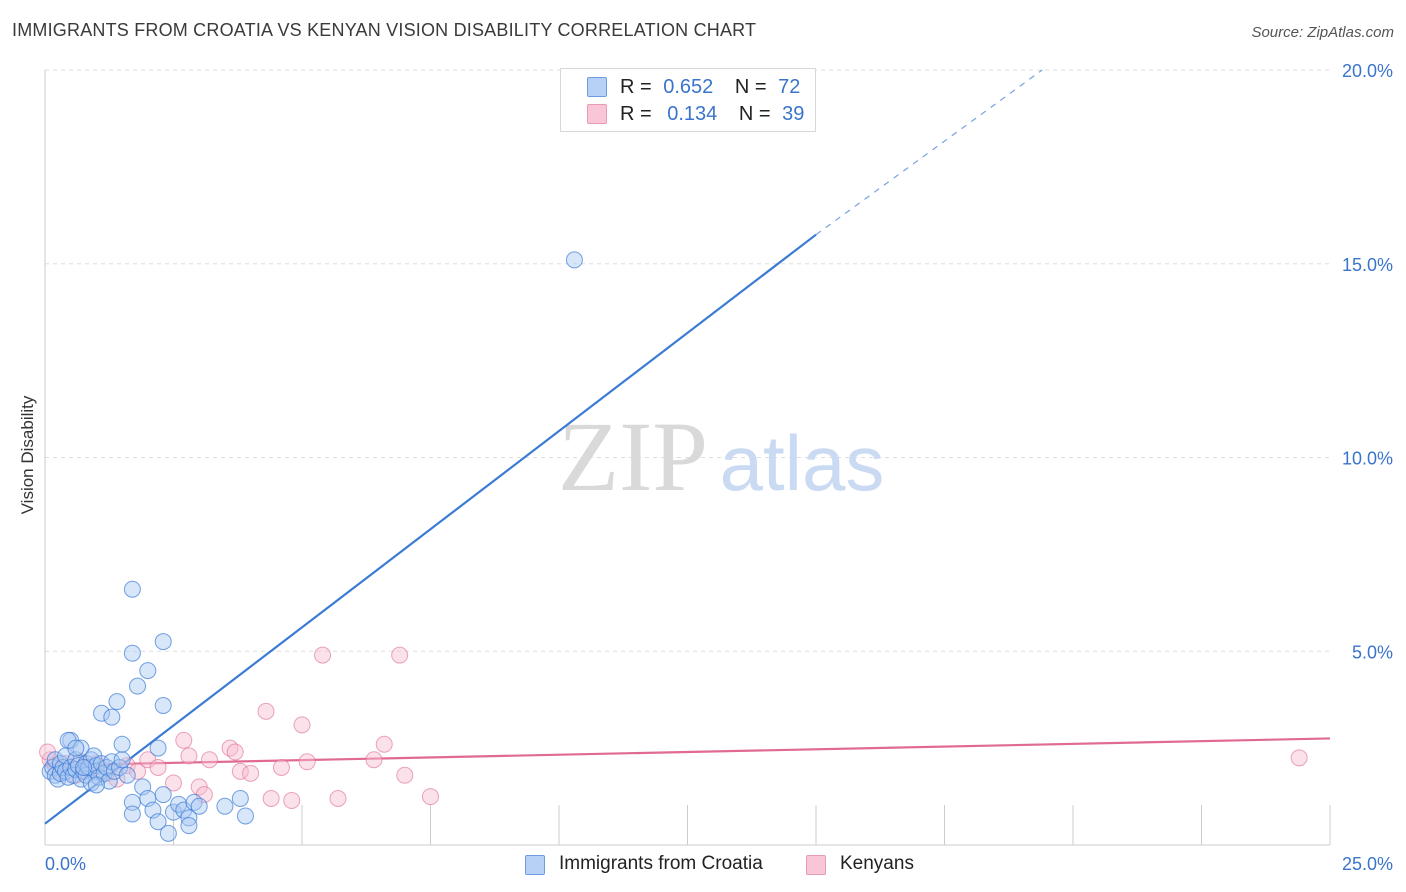 The height and width of the screenshot is (892, 1406). I want to click on legend-n-value-blue: 72, so click(789, 87).